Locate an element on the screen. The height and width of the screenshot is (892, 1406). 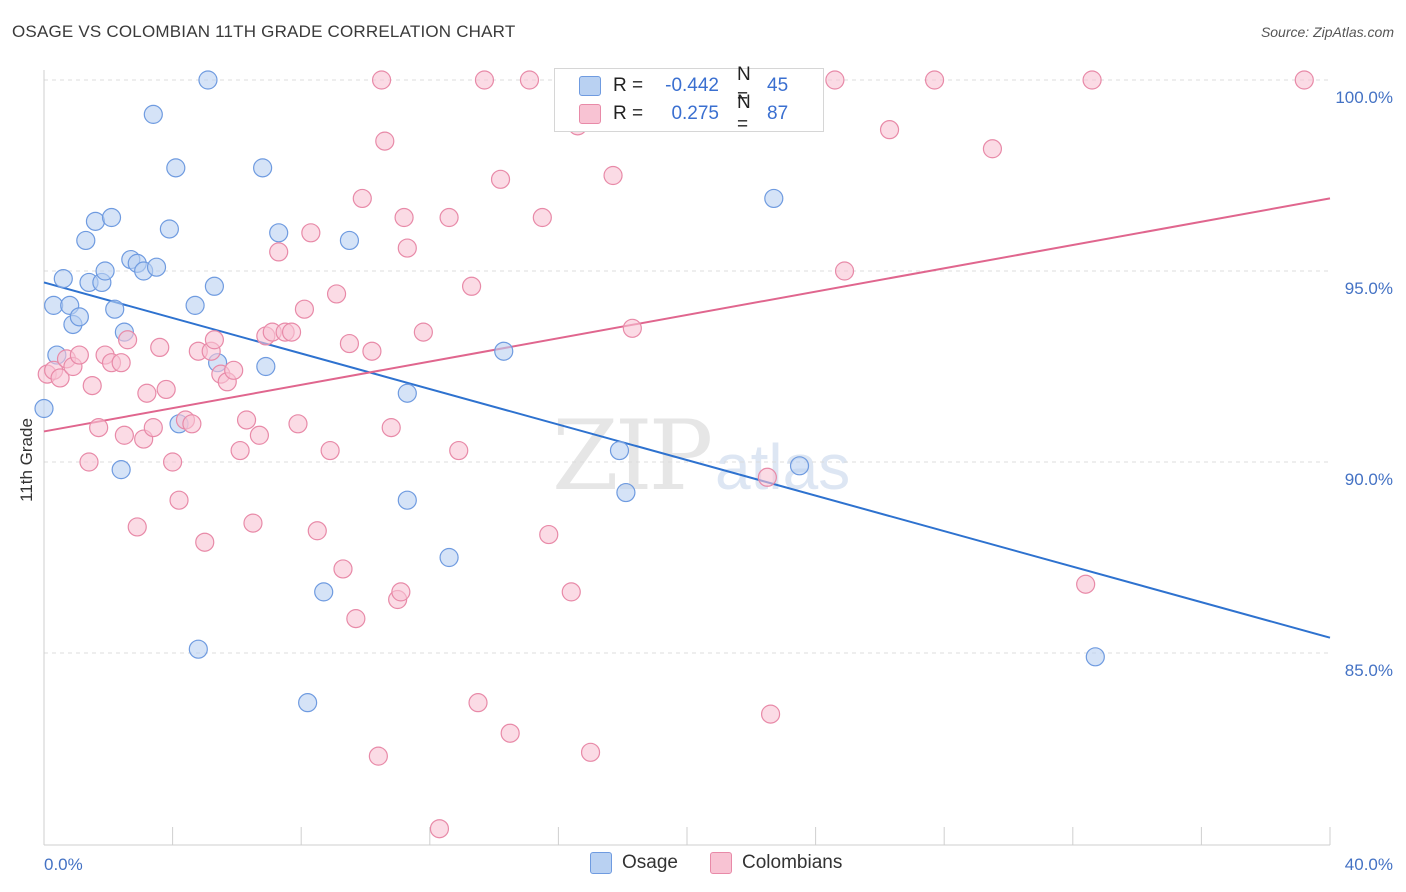
y-tick-label: 100.0% is located at coordinates (1364, 97).